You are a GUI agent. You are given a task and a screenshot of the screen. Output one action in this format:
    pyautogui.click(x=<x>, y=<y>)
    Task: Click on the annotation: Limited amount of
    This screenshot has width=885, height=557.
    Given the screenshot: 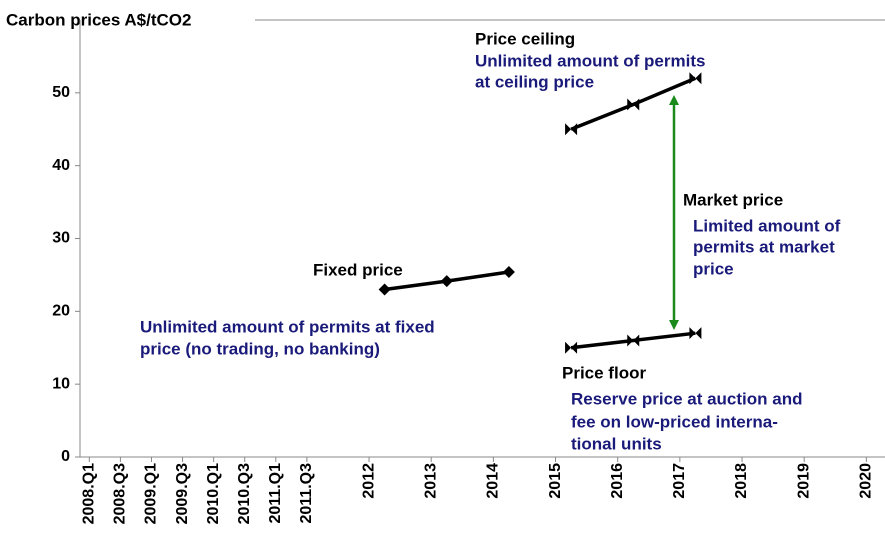 What is the action you would take?
    pyautogui.click(x=767, y=225)
    